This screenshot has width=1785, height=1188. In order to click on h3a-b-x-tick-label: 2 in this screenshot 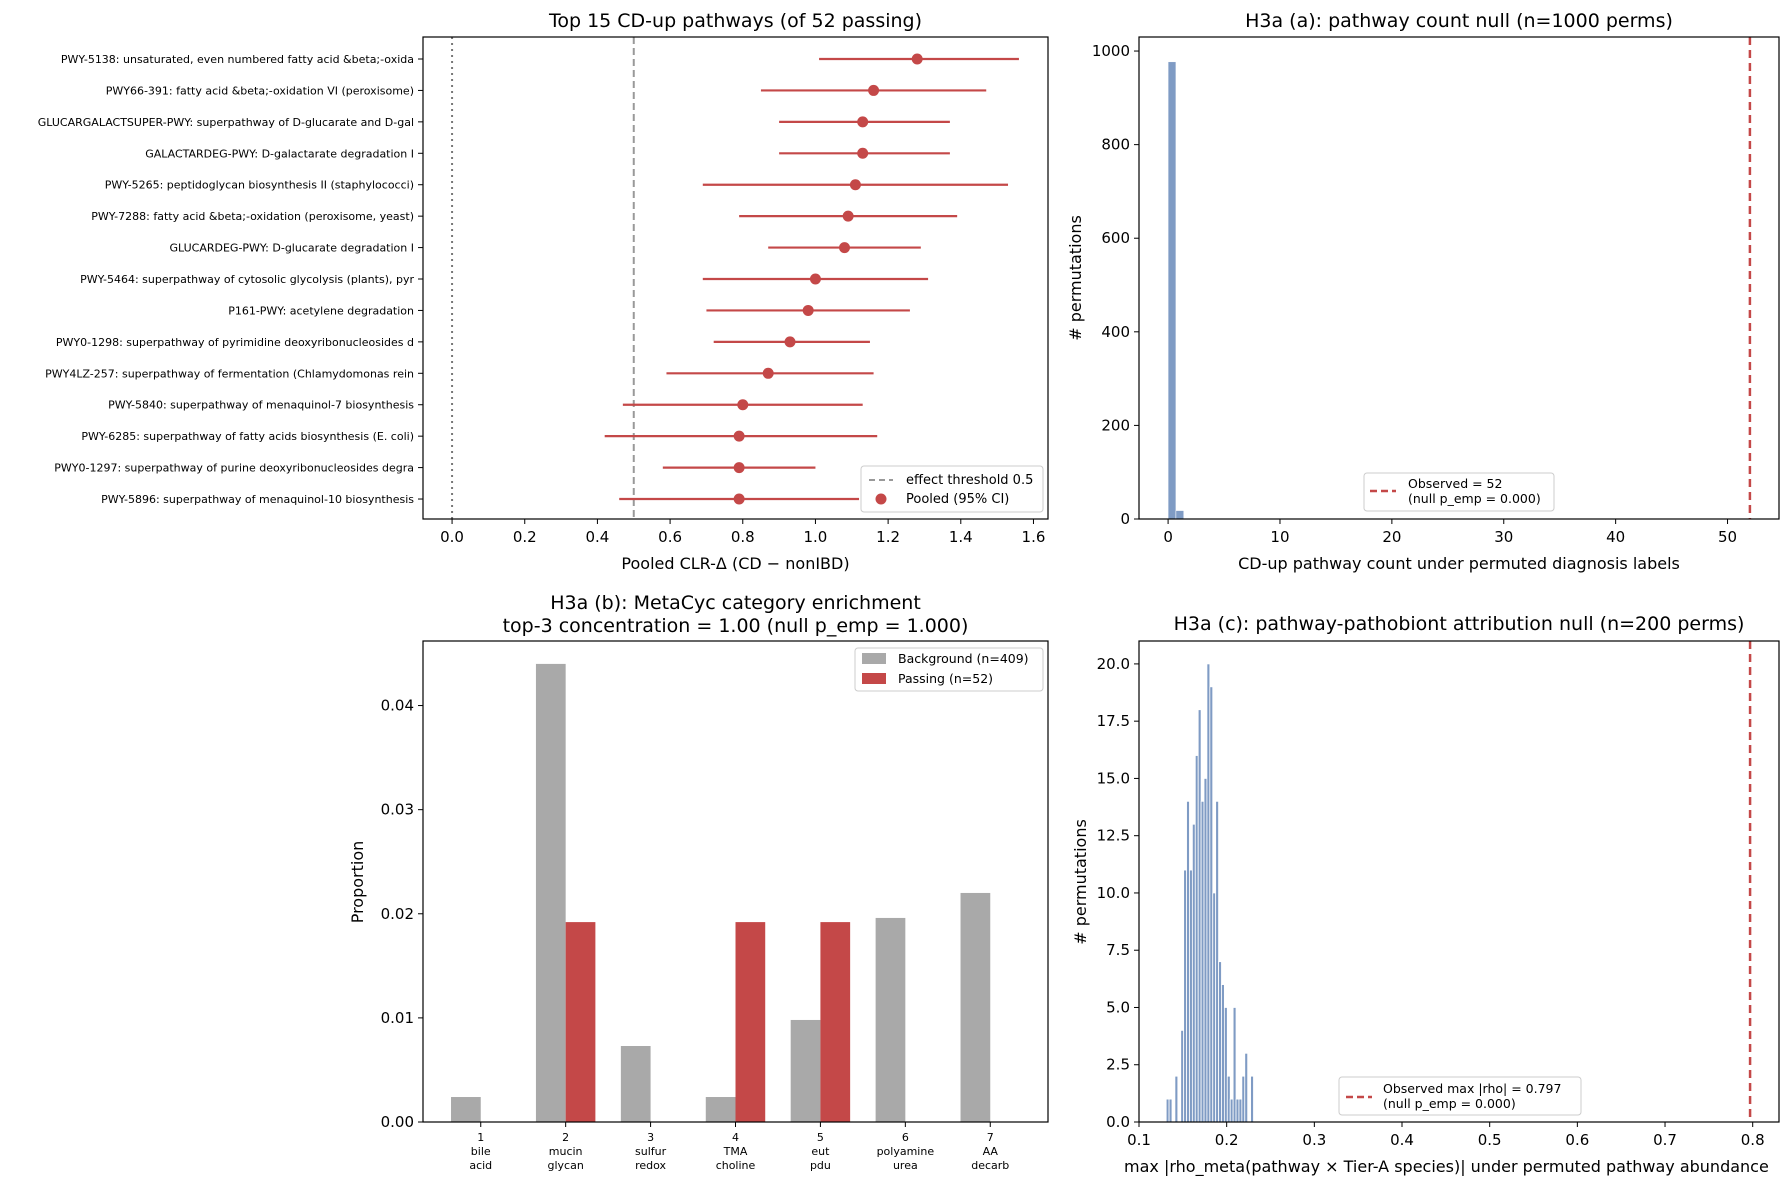, I will do `click(565, 1137)`.